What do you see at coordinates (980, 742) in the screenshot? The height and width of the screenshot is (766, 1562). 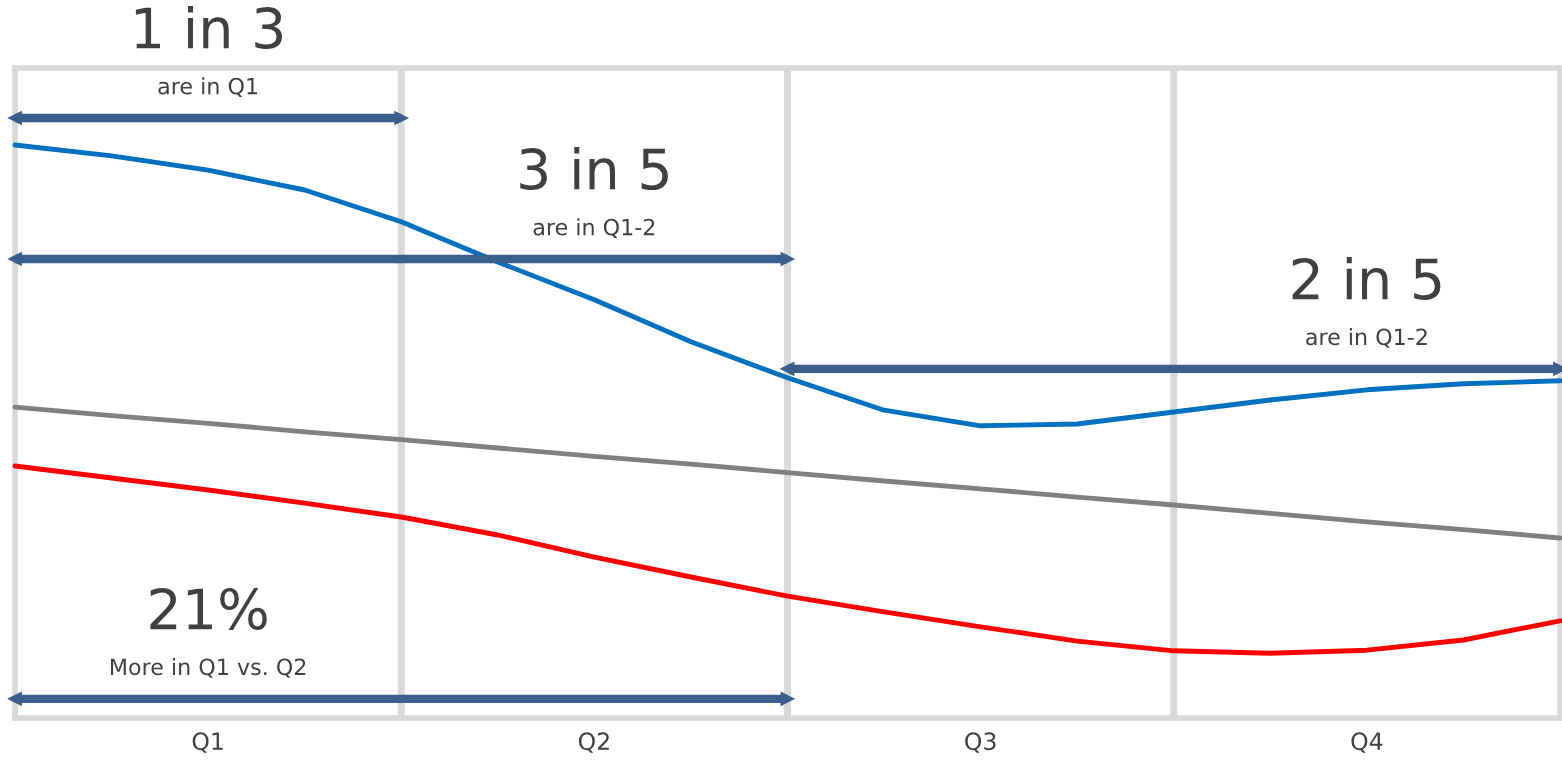 I see `x-tick-label: Q3` at bounding box center [980, 742].